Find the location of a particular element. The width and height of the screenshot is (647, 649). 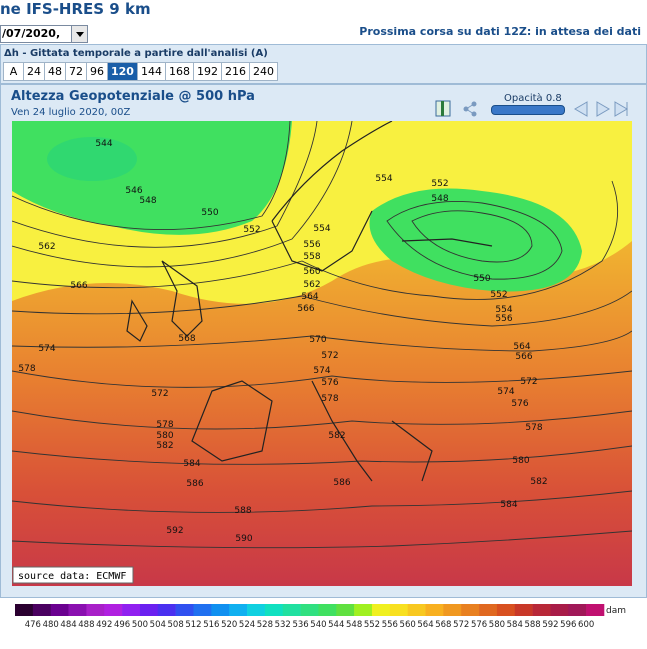

range-tab: 144 is located at coordinates (151, 71).